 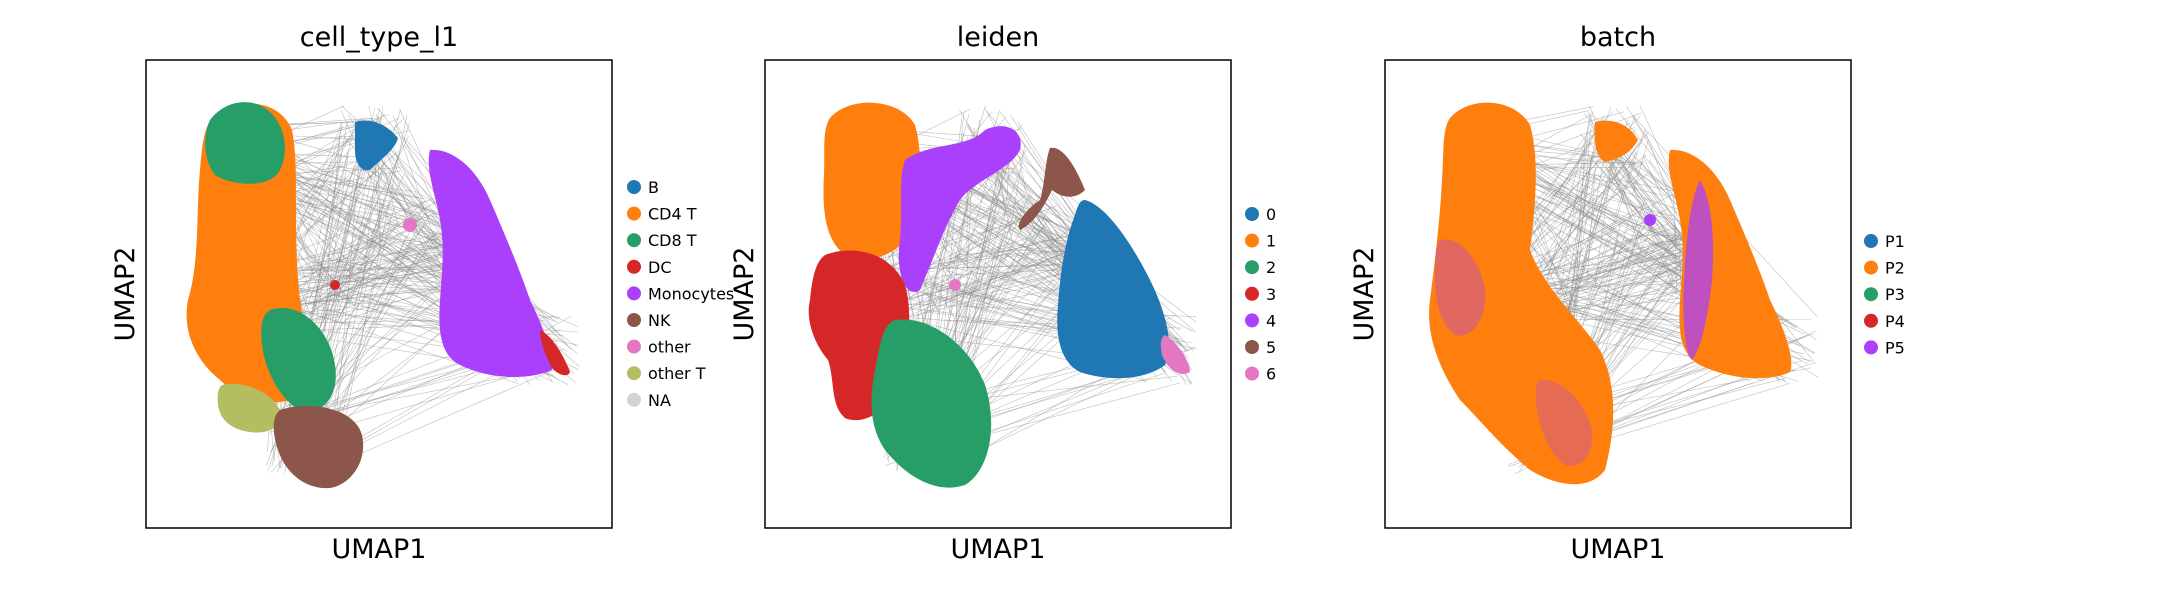 I want to click on cluster-6-small-points, so click(x=955, y=285).